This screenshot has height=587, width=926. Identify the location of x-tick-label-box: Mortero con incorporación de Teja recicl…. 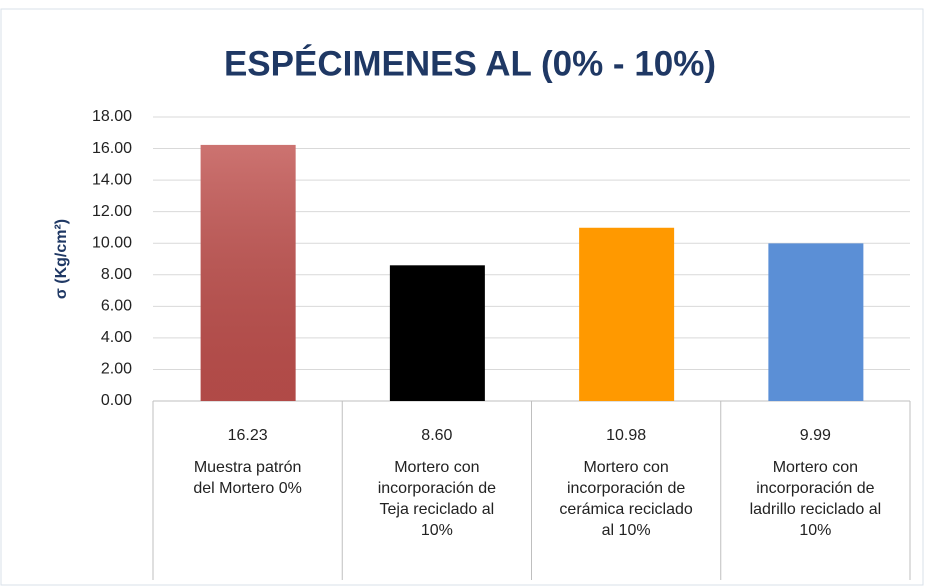
(437, 499).